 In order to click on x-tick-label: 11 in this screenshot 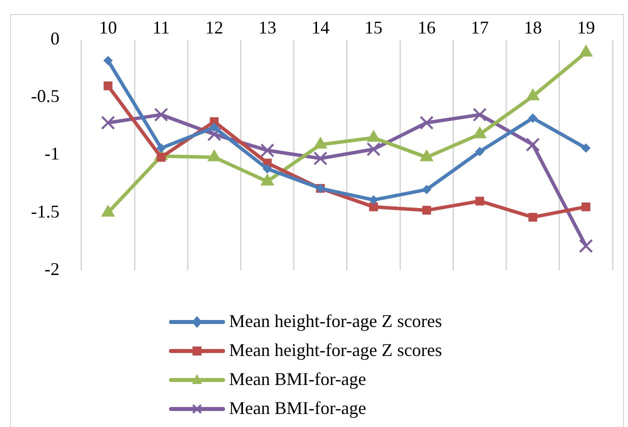, I will do `click(161, 27)`.